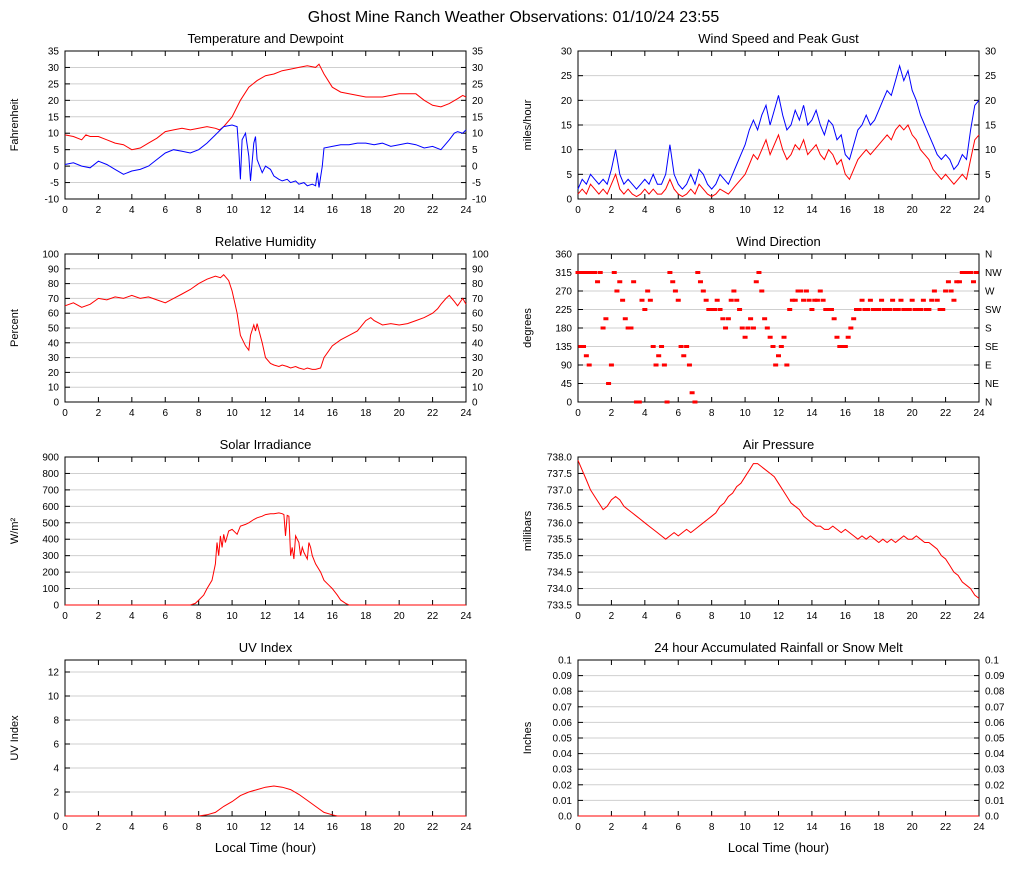 The height and width of the screenshot is (878, 1027). What do you see at coordinates (778, 444) in the screenshot?
I see `svg-text: Air Pressure` at bounding box center [778, 444].